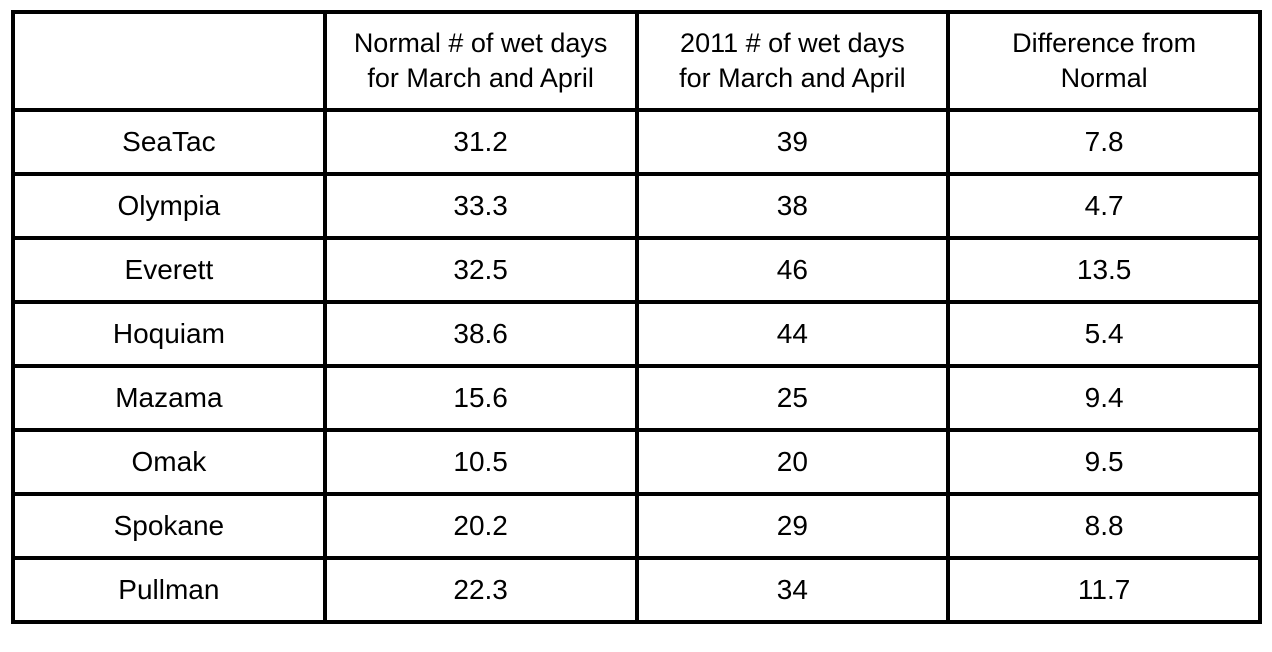 The height and width of the screenshot is (652, 1272). Describe the element at coordinates (792, 462) in the screenshot. I see `2011-wet-days-value: 20` at that location.